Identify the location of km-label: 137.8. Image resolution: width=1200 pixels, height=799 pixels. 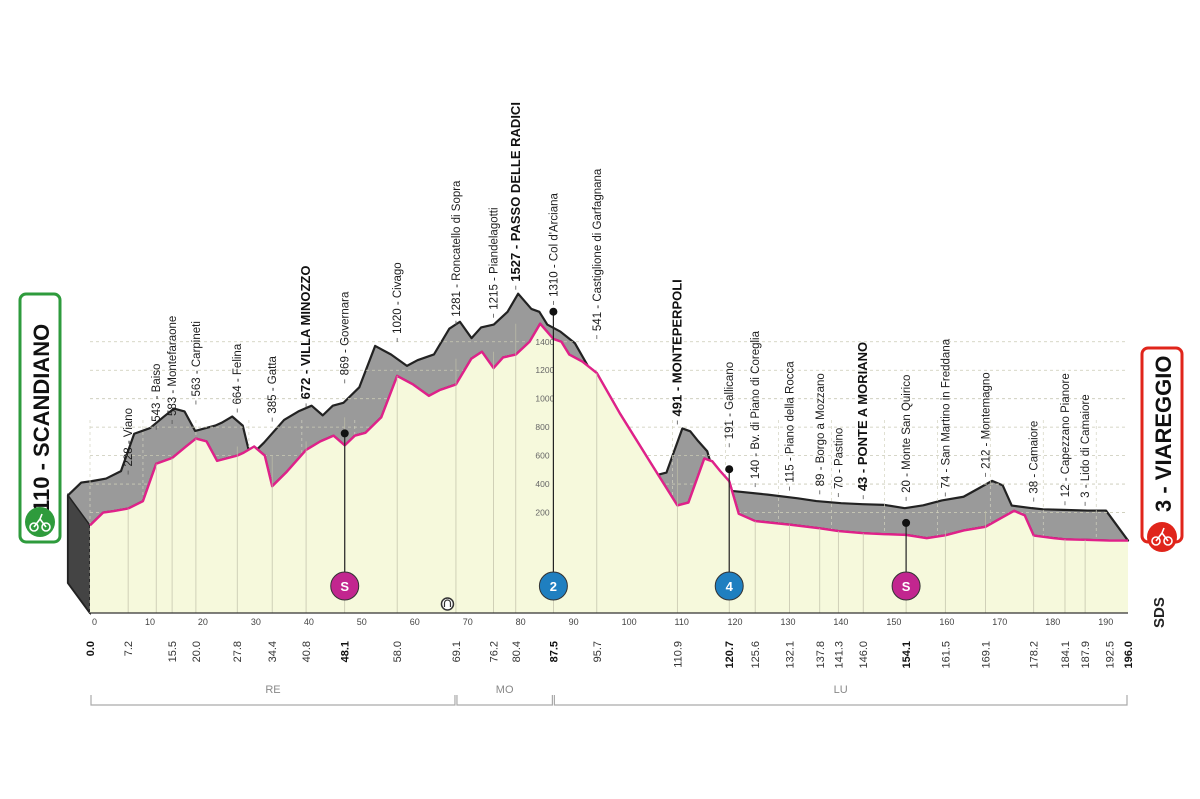
(821, 655).